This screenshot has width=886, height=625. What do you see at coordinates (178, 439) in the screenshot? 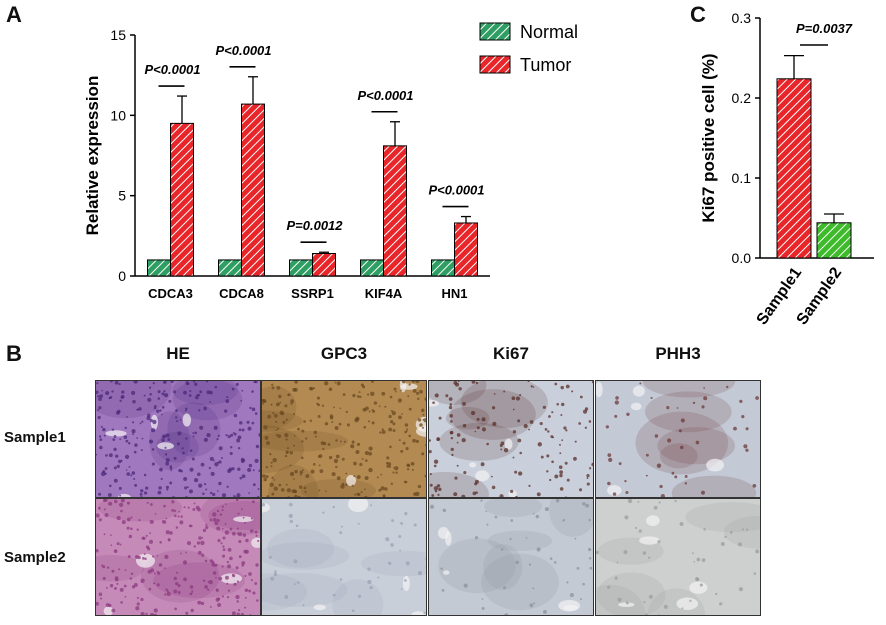
I see `micrograph-texture` at bounding box center [178, 439].